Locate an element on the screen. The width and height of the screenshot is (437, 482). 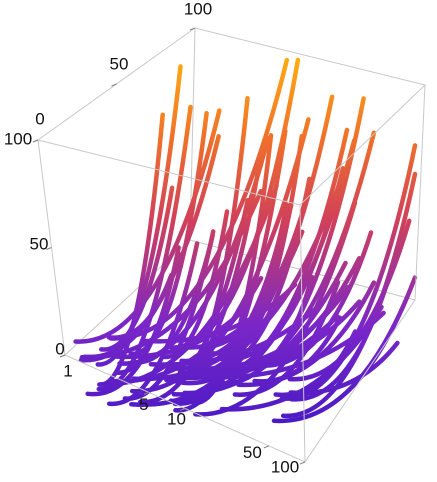
x-tick-label: 50 is located at coordinates (252, 452).